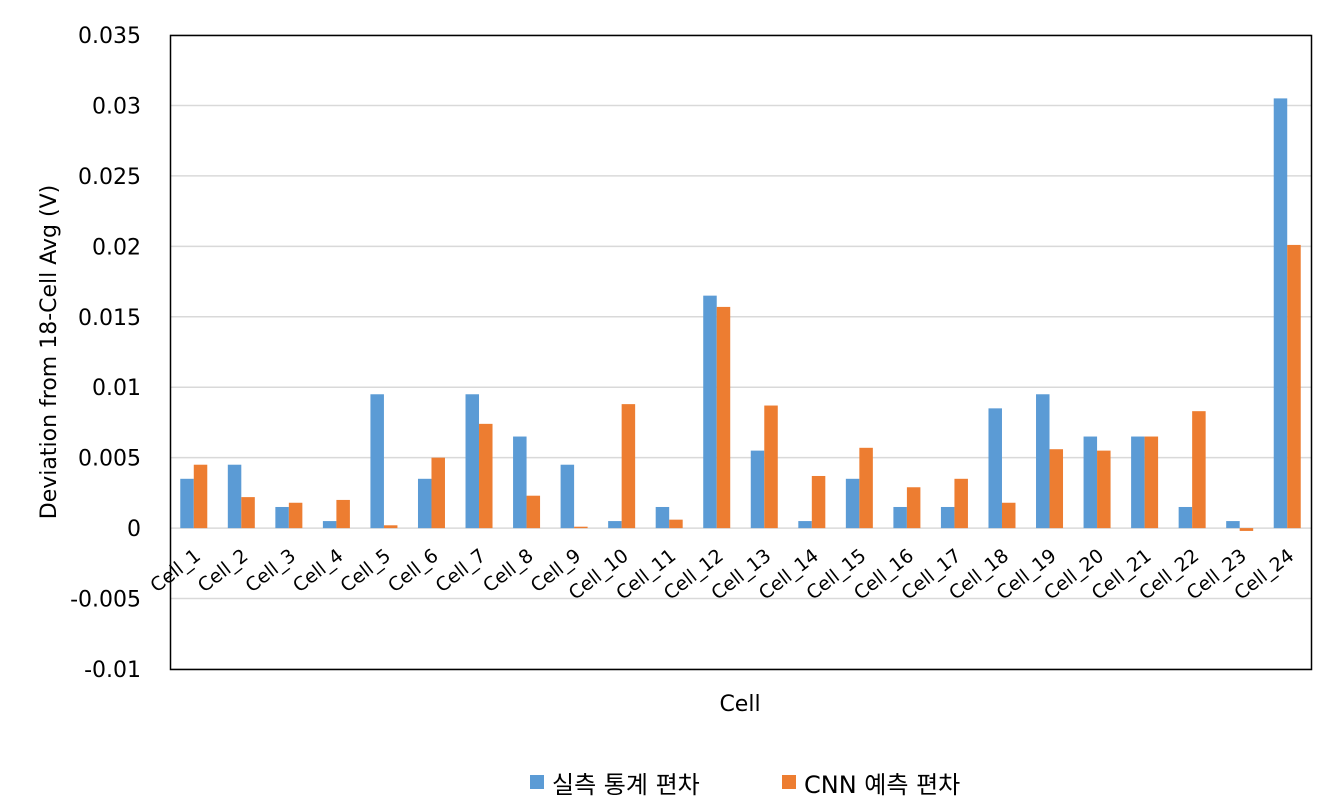 The height and width of the screenshot is (808, 1333). Describe the element at coordinates (739, 704) in the screenshot. I see `x-axis-title: Cell` at that location.